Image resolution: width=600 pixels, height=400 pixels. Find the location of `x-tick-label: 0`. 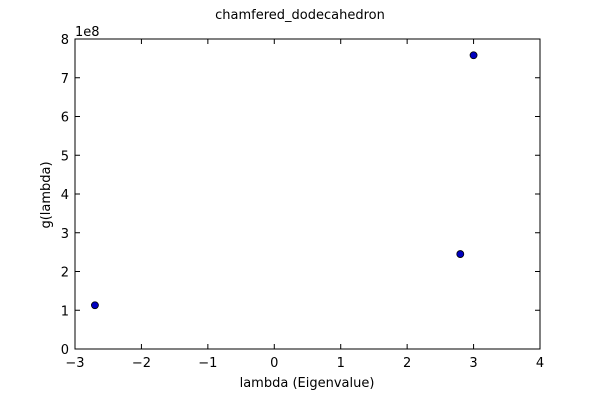

x-tick-label: 0 is located at coordinates (274, 363).